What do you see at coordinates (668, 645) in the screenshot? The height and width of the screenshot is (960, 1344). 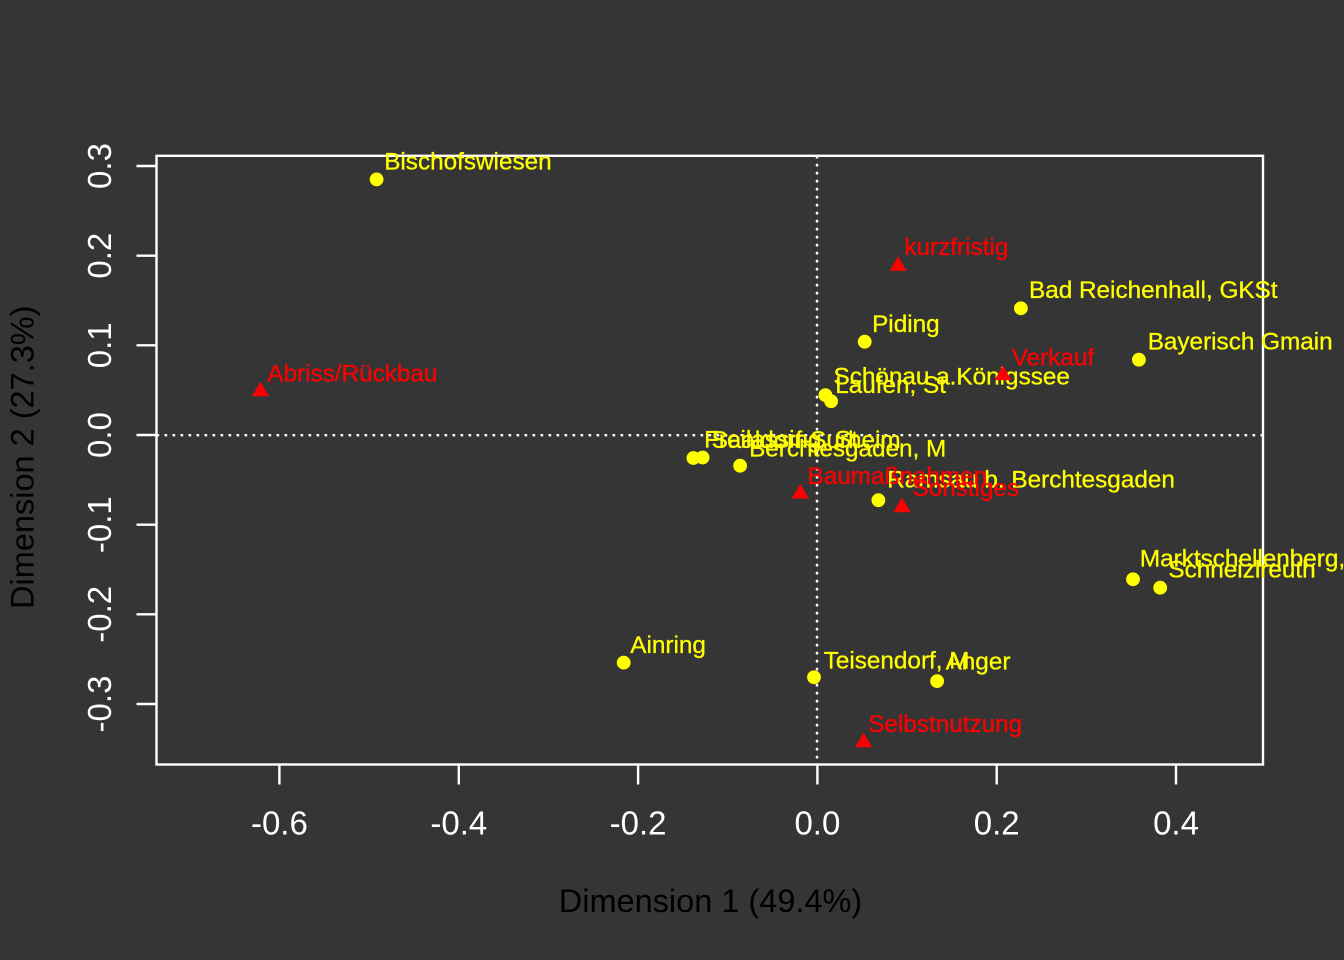 I see `svg-text: Ainring` at bounding box center [668, 645].